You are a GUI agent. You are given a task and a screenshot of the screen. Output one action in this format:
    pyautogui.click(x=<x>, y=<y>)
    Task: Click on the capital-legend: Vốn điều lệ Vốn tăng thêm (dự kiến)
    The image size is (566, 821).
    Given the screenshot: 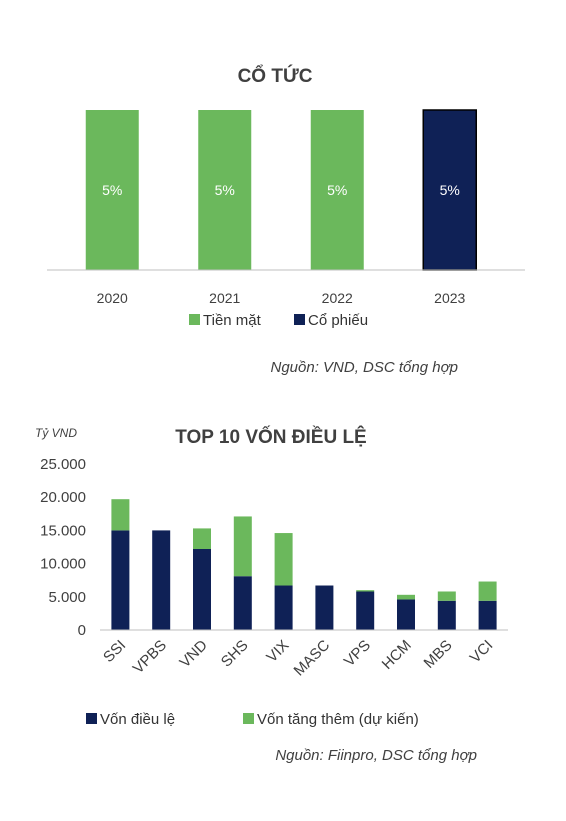 What is the action you would take?
    pyautogui.click(x=252, y=719)
    